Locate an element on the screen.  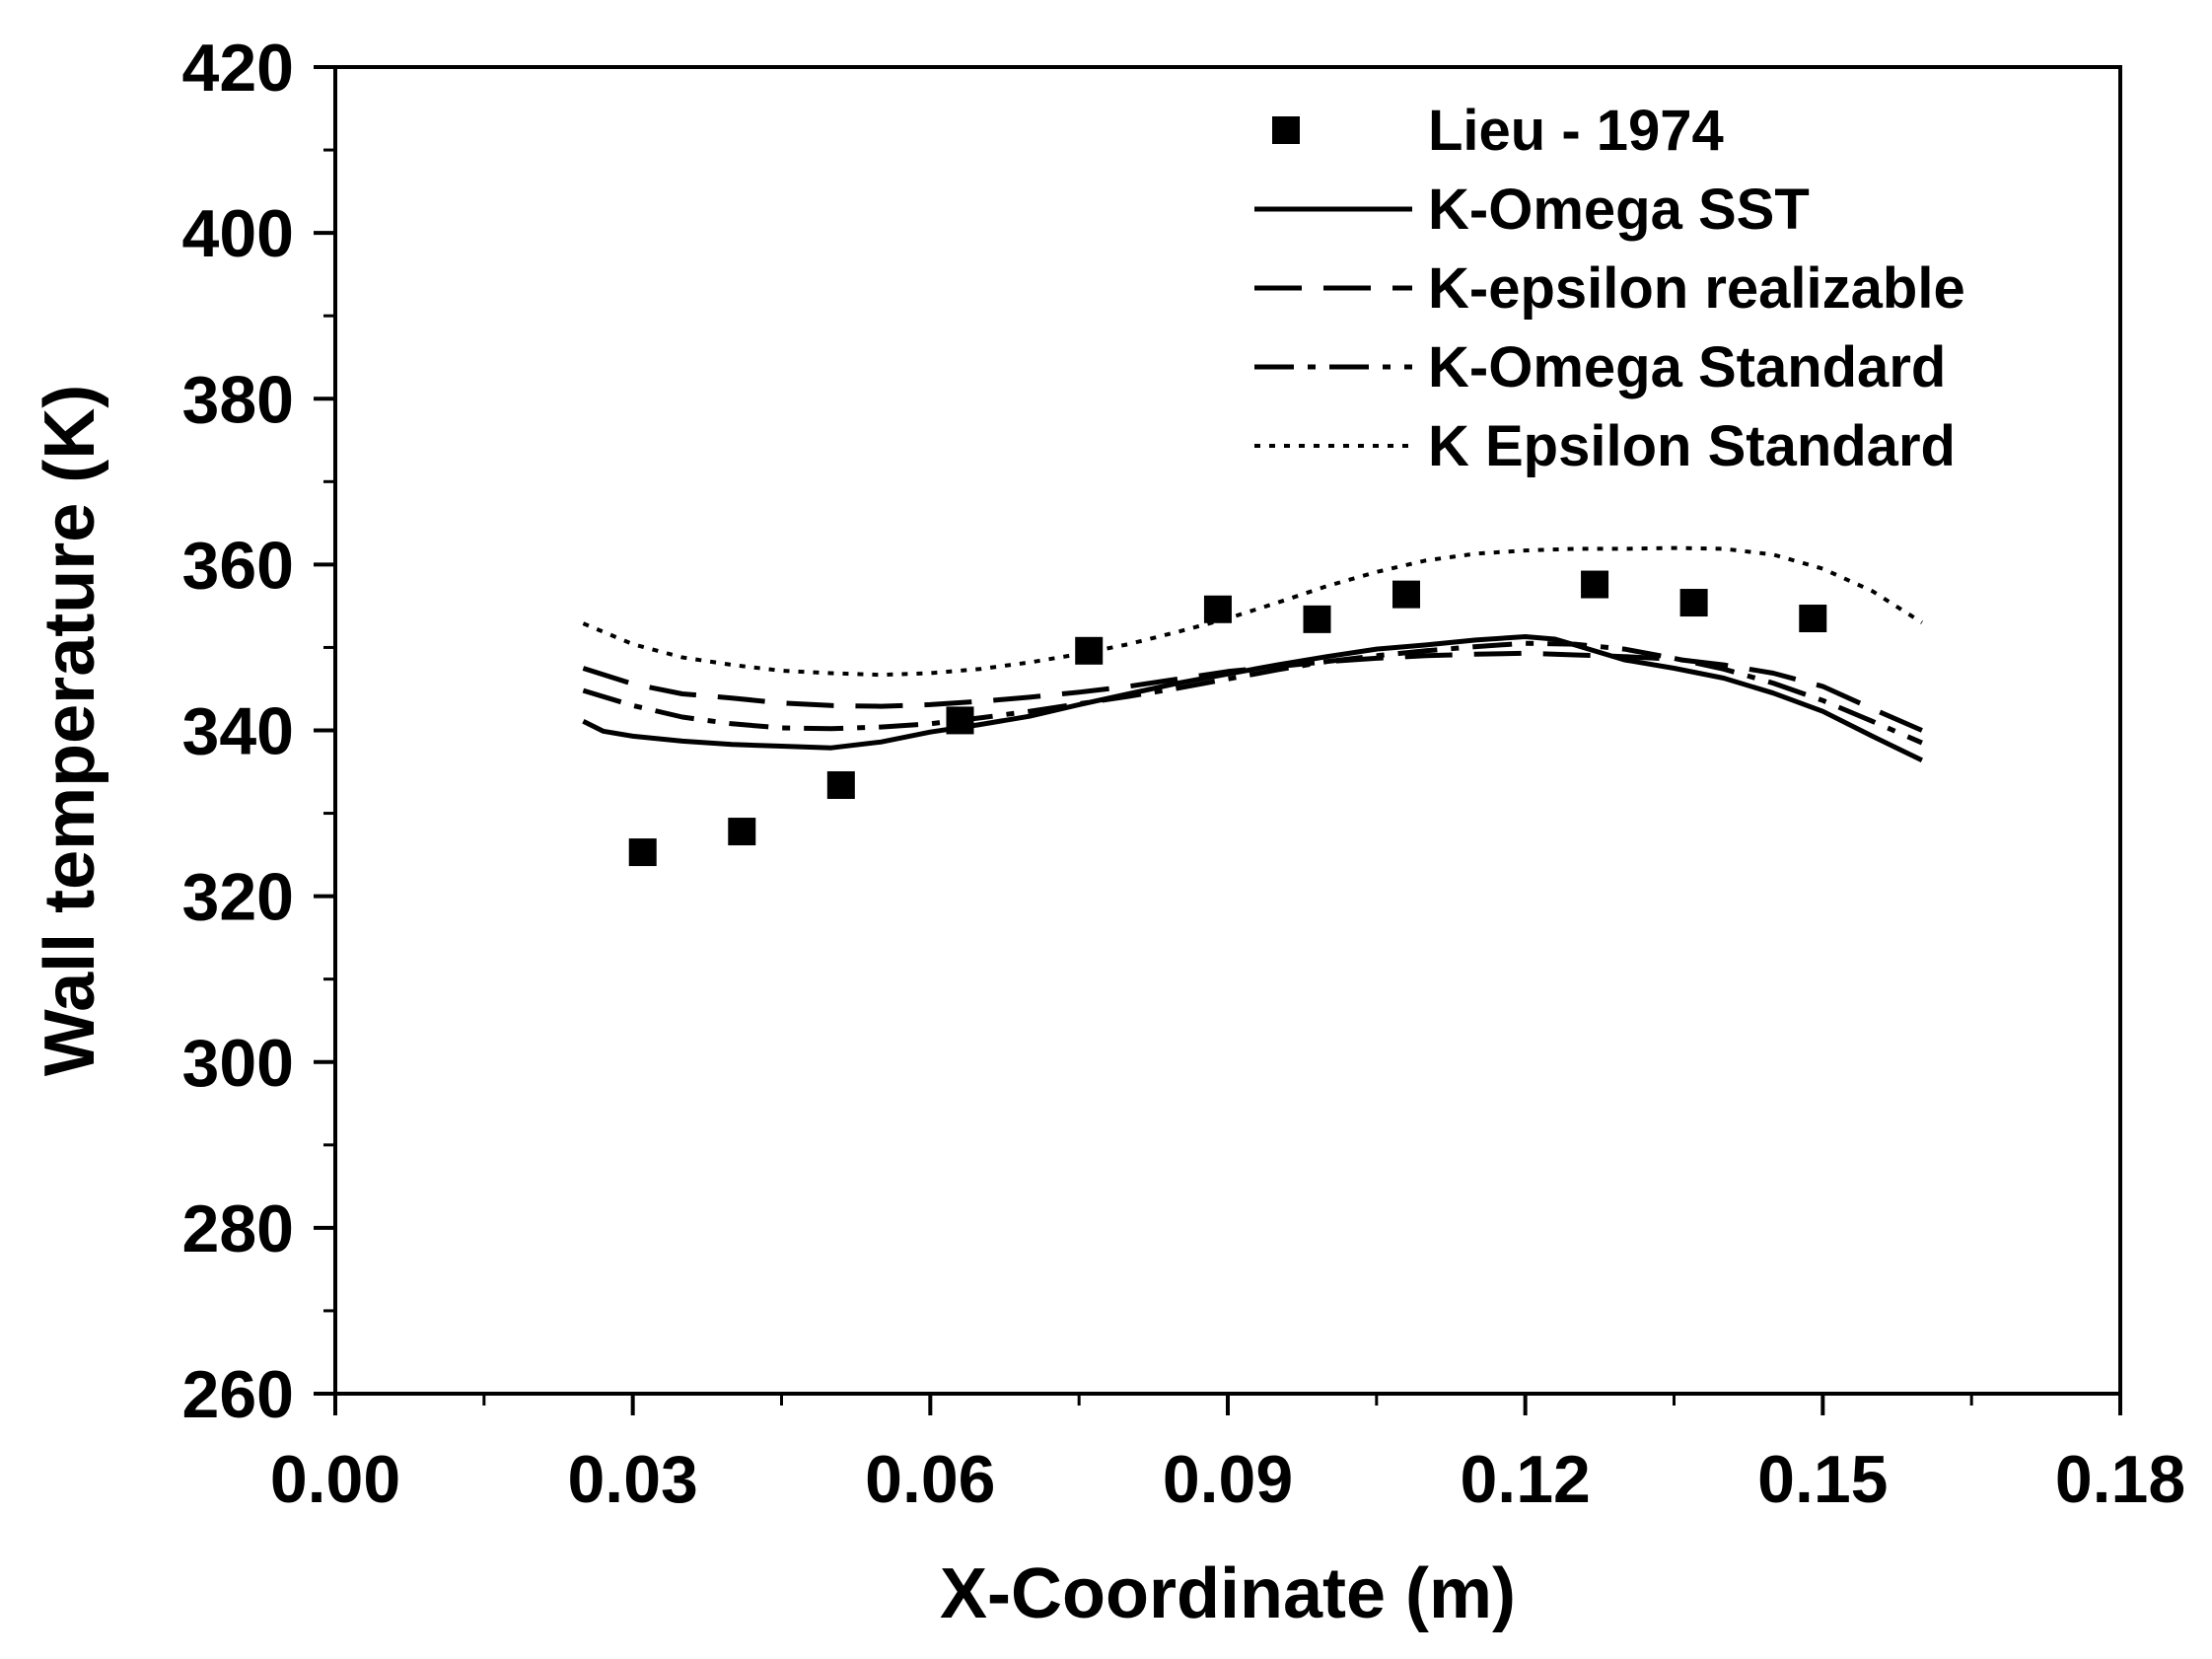
series-line-k-omega-sst is located at coordinates (1252, 698).